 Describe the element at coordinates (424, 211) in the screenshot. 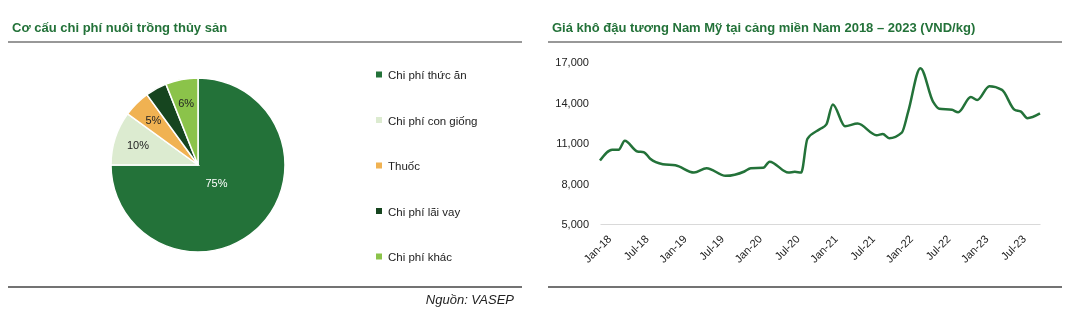

I see `legend-label: Chi phí lãi vay` at that location.